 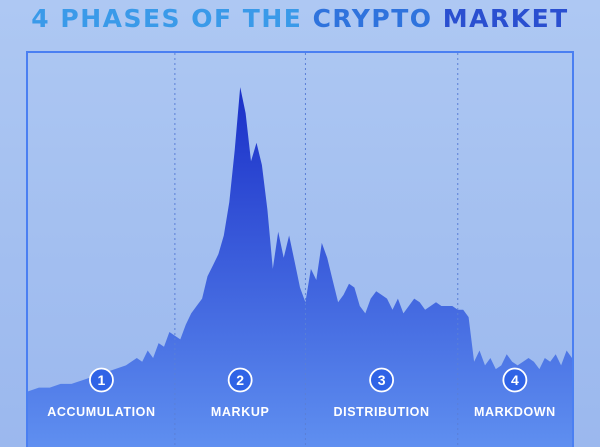 What do you see at coordinates (377, 18) in the screenshot?
I see `title-part-2: CRYPTO` at bounding box center [377, 18].